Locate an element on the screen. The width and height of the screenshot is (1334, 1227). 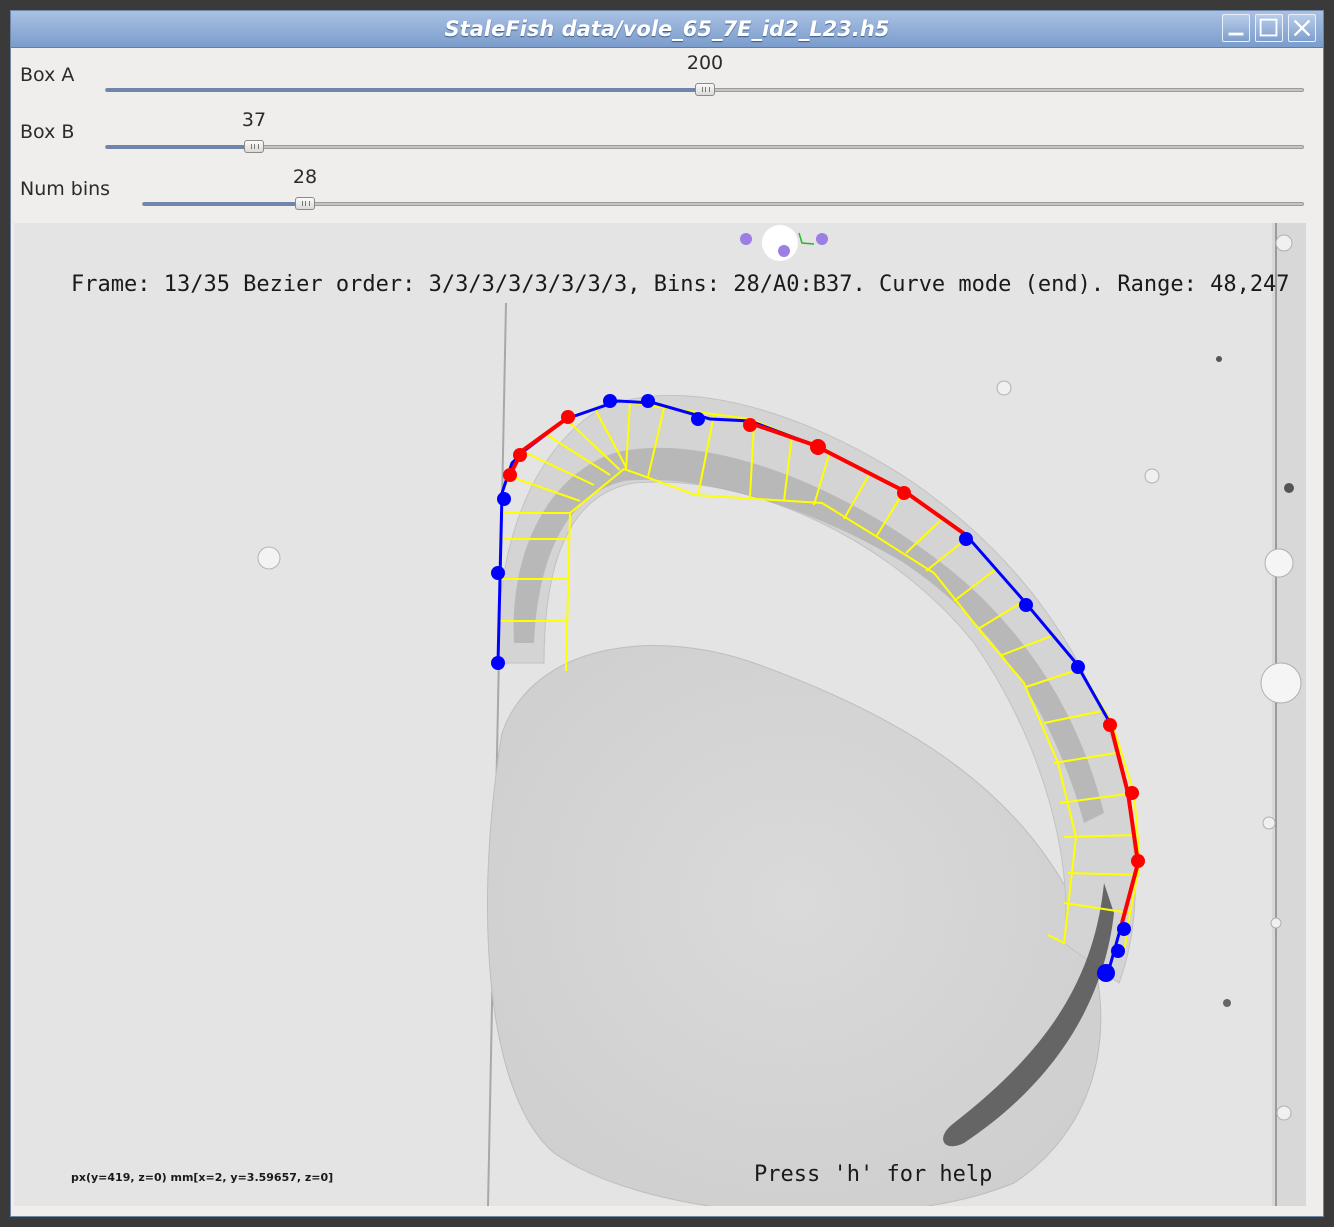
box-b-slider is located at coordinates (704, 146).